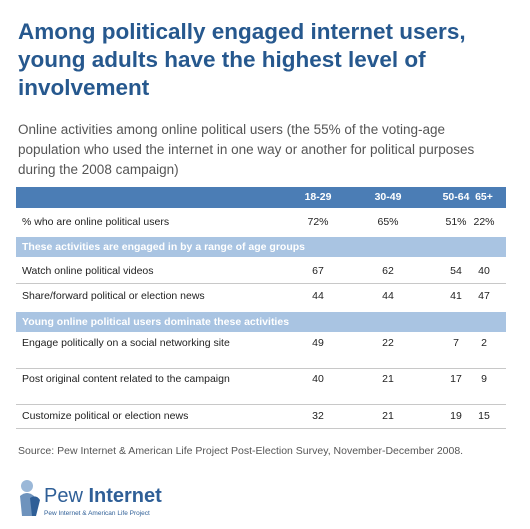  What do you see at coordinates (484, 295) in the screenshot?
I see `cell-value: 47` at bounding box center [484, 295].